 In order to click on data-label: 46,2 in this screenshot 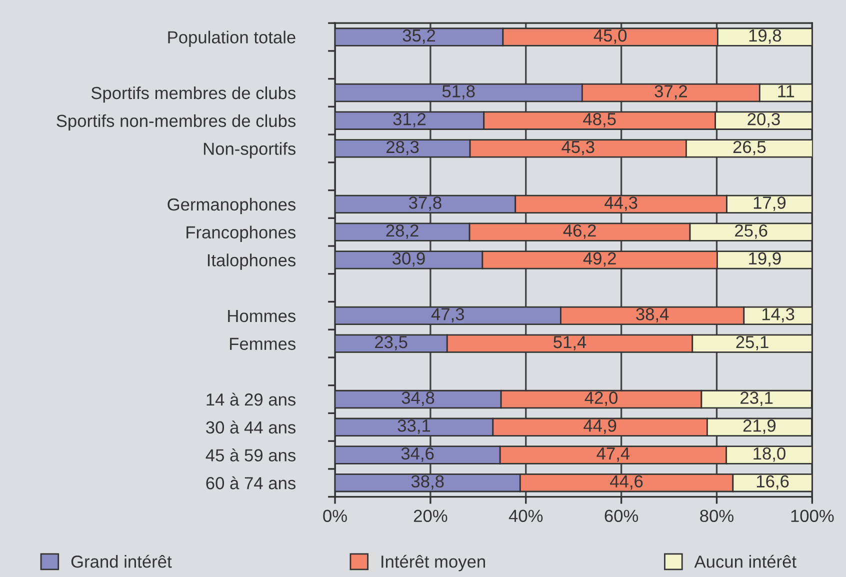, I will do `click(579, 231)`.